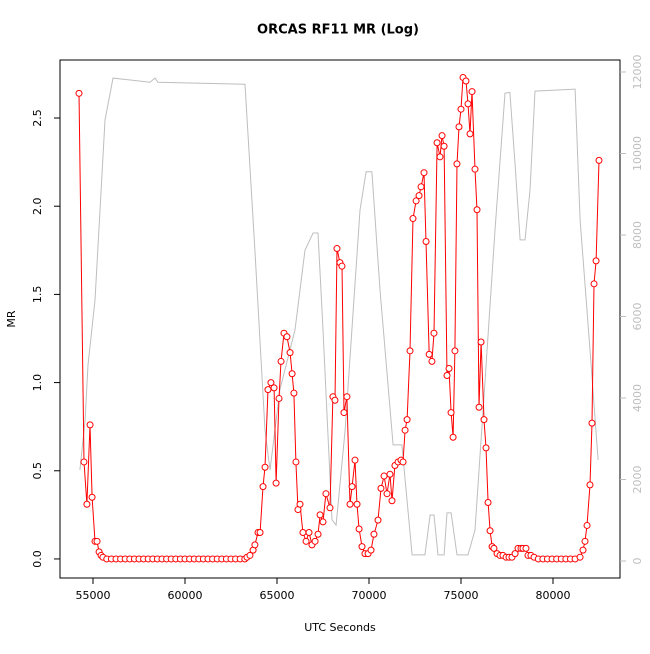 This screenshot has height=654, width=650. I want to click on x-tick-label: 75000, so click(461, 595).